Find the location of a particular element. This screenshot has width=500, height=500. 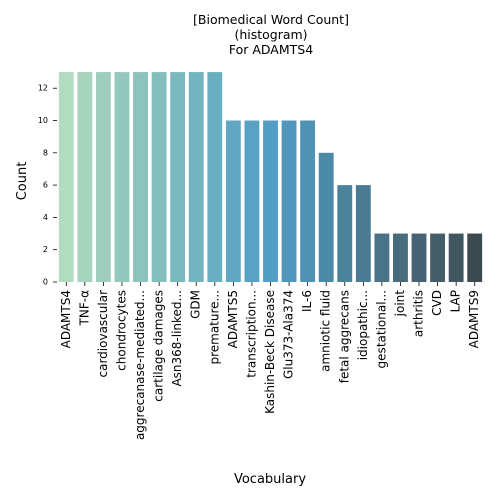

y-tick-label: 2 is located at coordinates (45, 249).